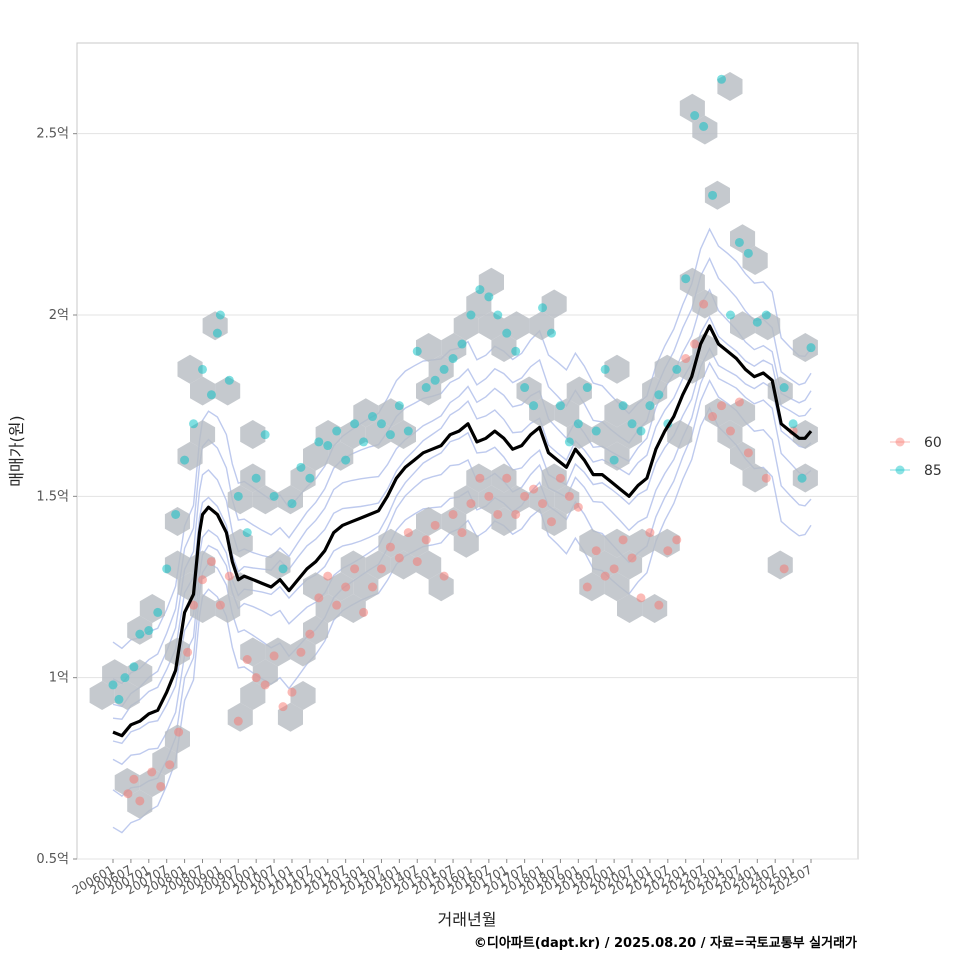 This screenshot has height=960, width=960. Describe the element at coordinates (916, 457) in the screenshot. I see `legend: 60 85` at that location.